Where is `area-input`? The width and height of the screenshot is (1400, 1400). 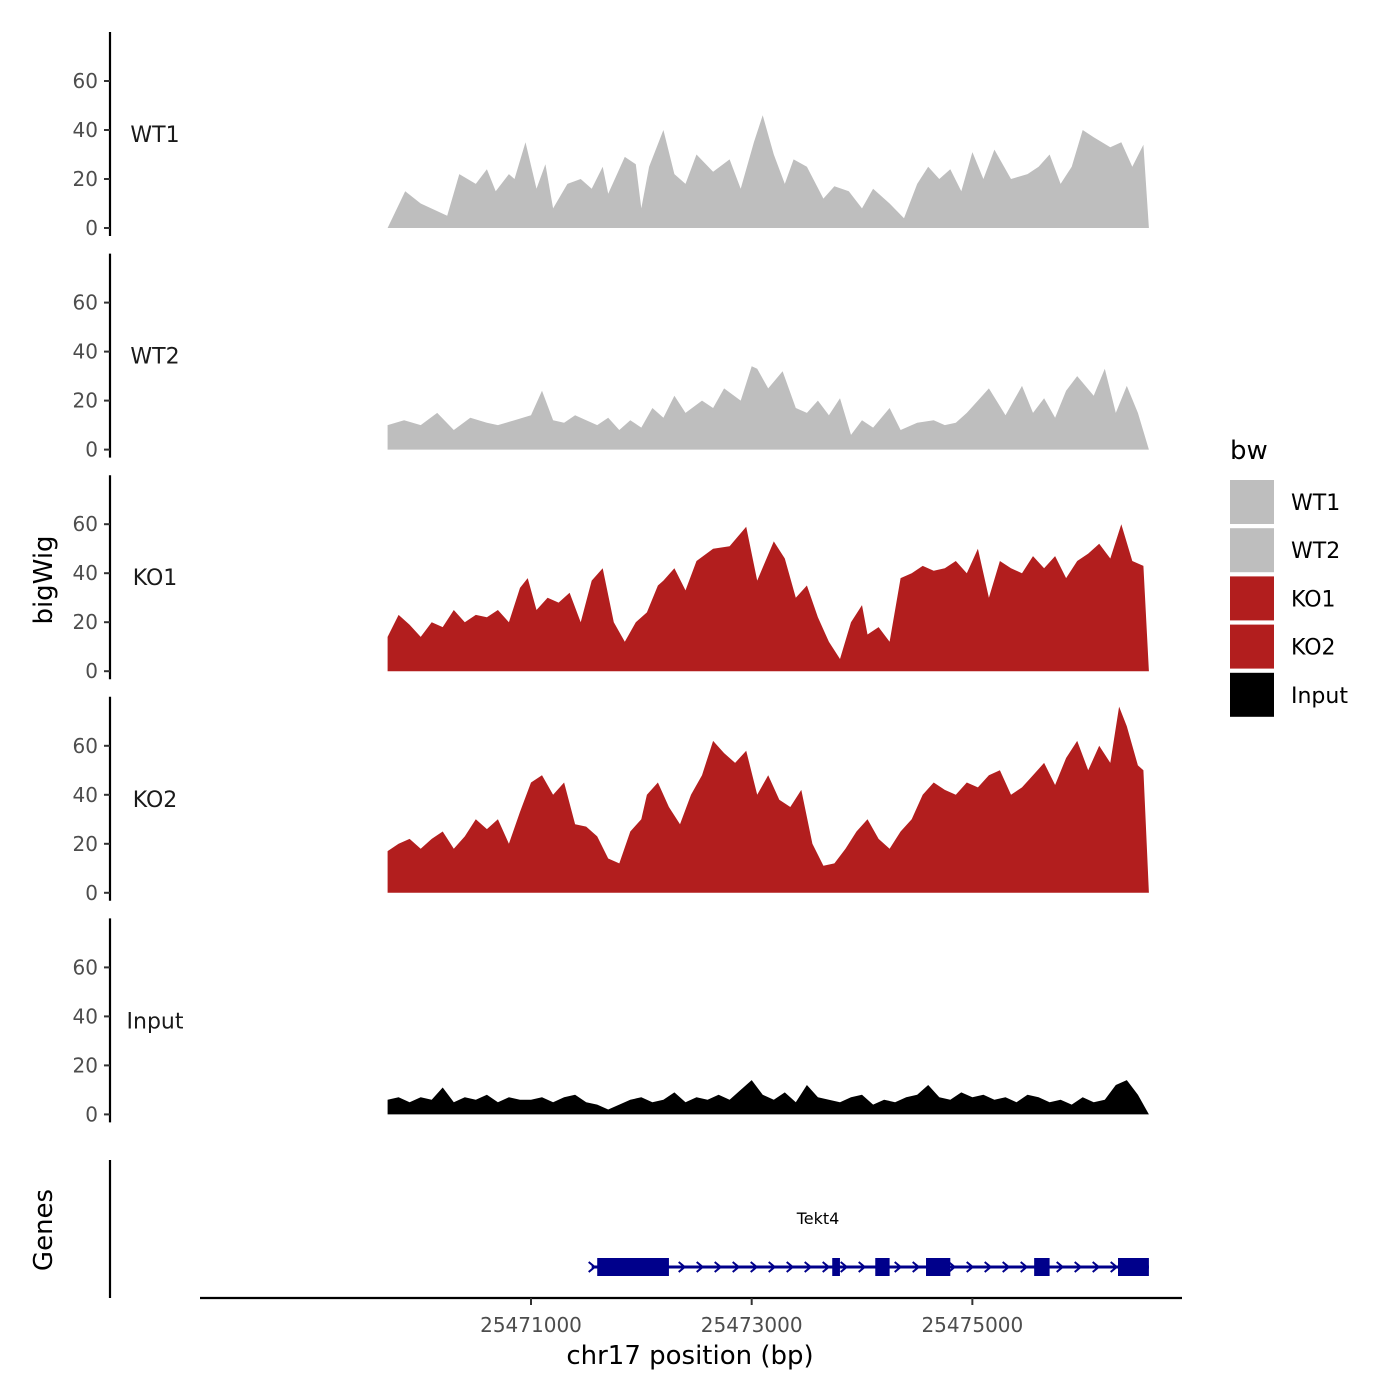
area-input is located at coordinates (768, 1097).